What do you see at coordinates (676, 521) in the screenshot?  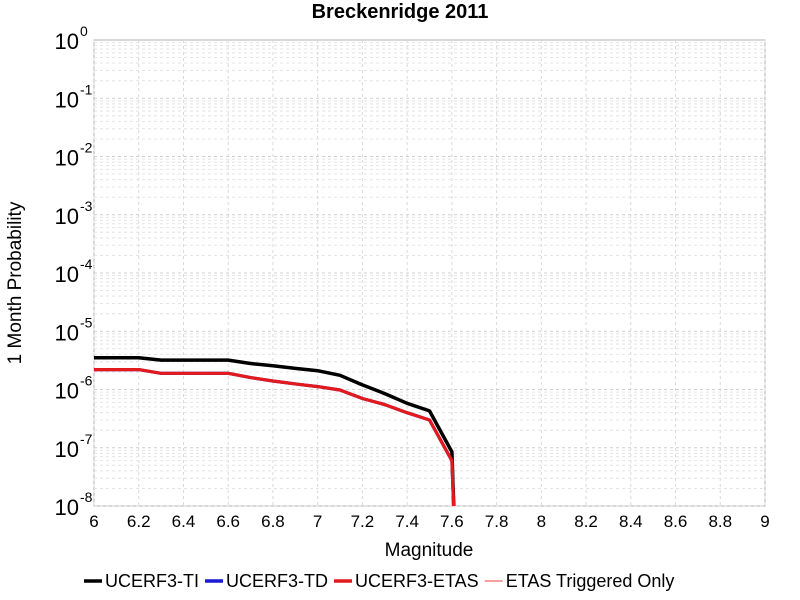 I see `x-tick-label: 8.6` at bounding box center [676, 521].